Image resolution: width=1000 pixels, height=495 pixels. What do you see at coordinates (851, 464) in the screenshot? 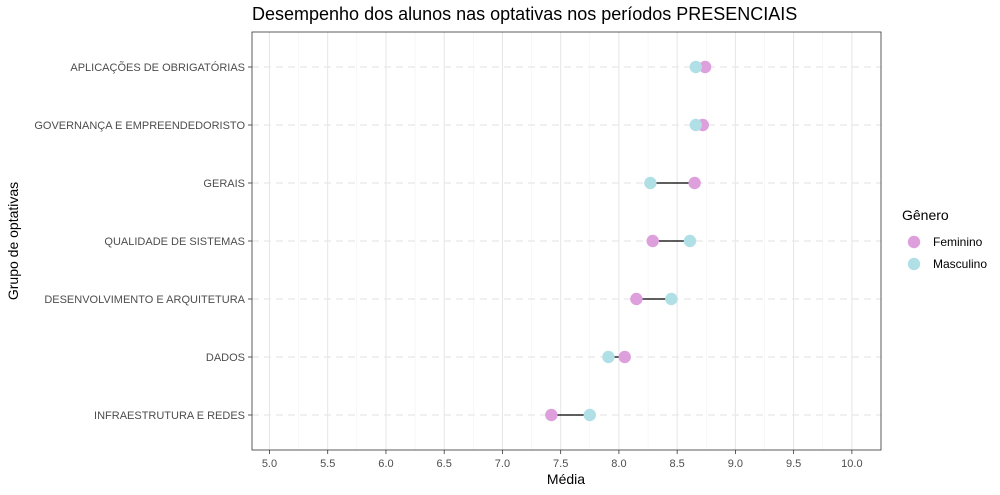
I see `x-tick-label: 10.0` at bounding box center [851, 464].